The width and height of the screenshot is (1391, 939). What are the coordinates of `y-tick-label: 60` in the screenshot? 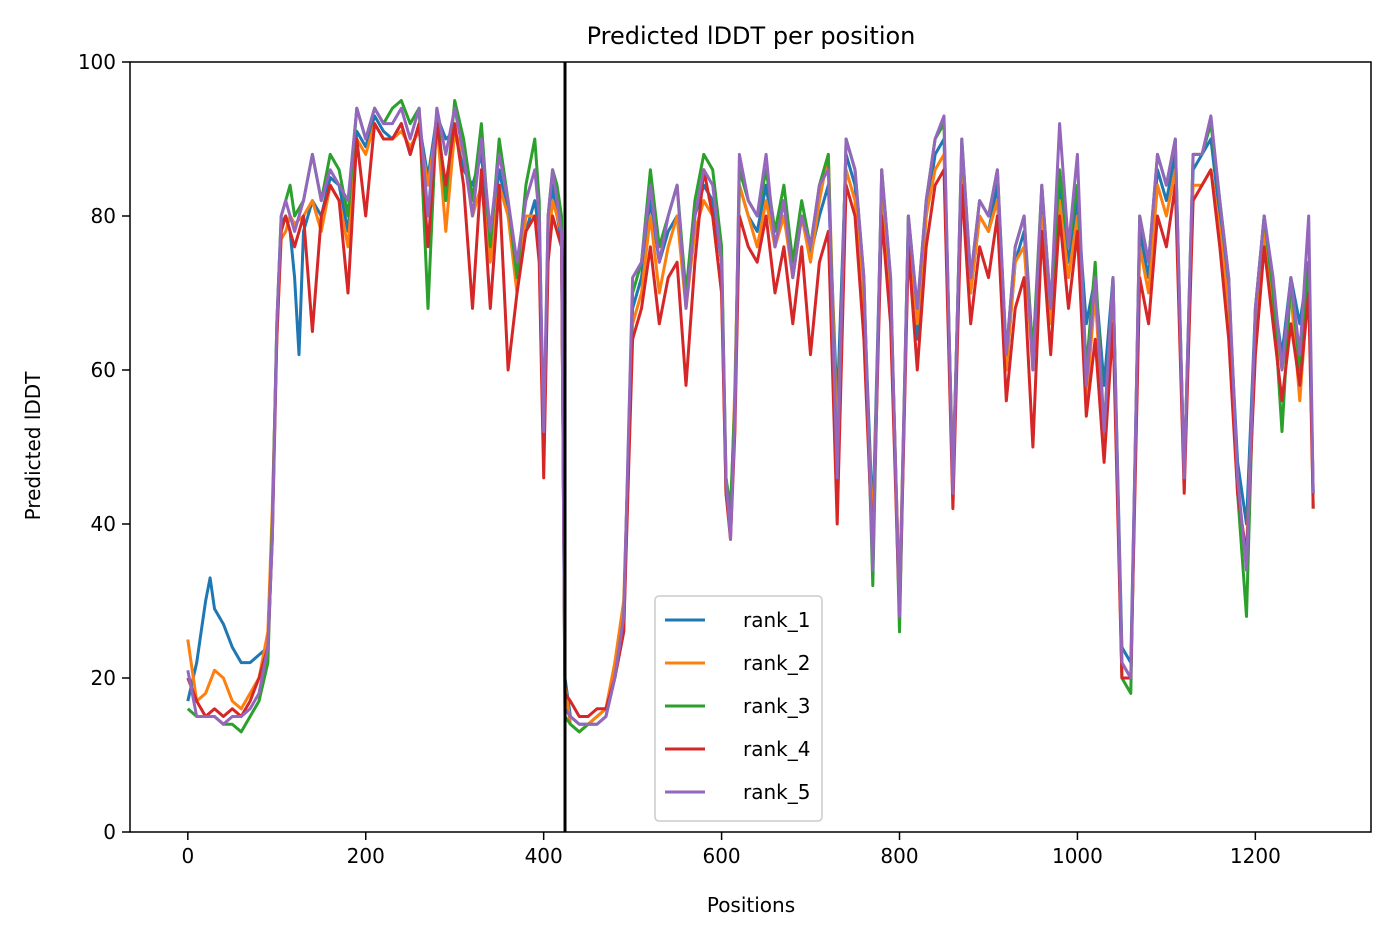 It's located at (103, 370).